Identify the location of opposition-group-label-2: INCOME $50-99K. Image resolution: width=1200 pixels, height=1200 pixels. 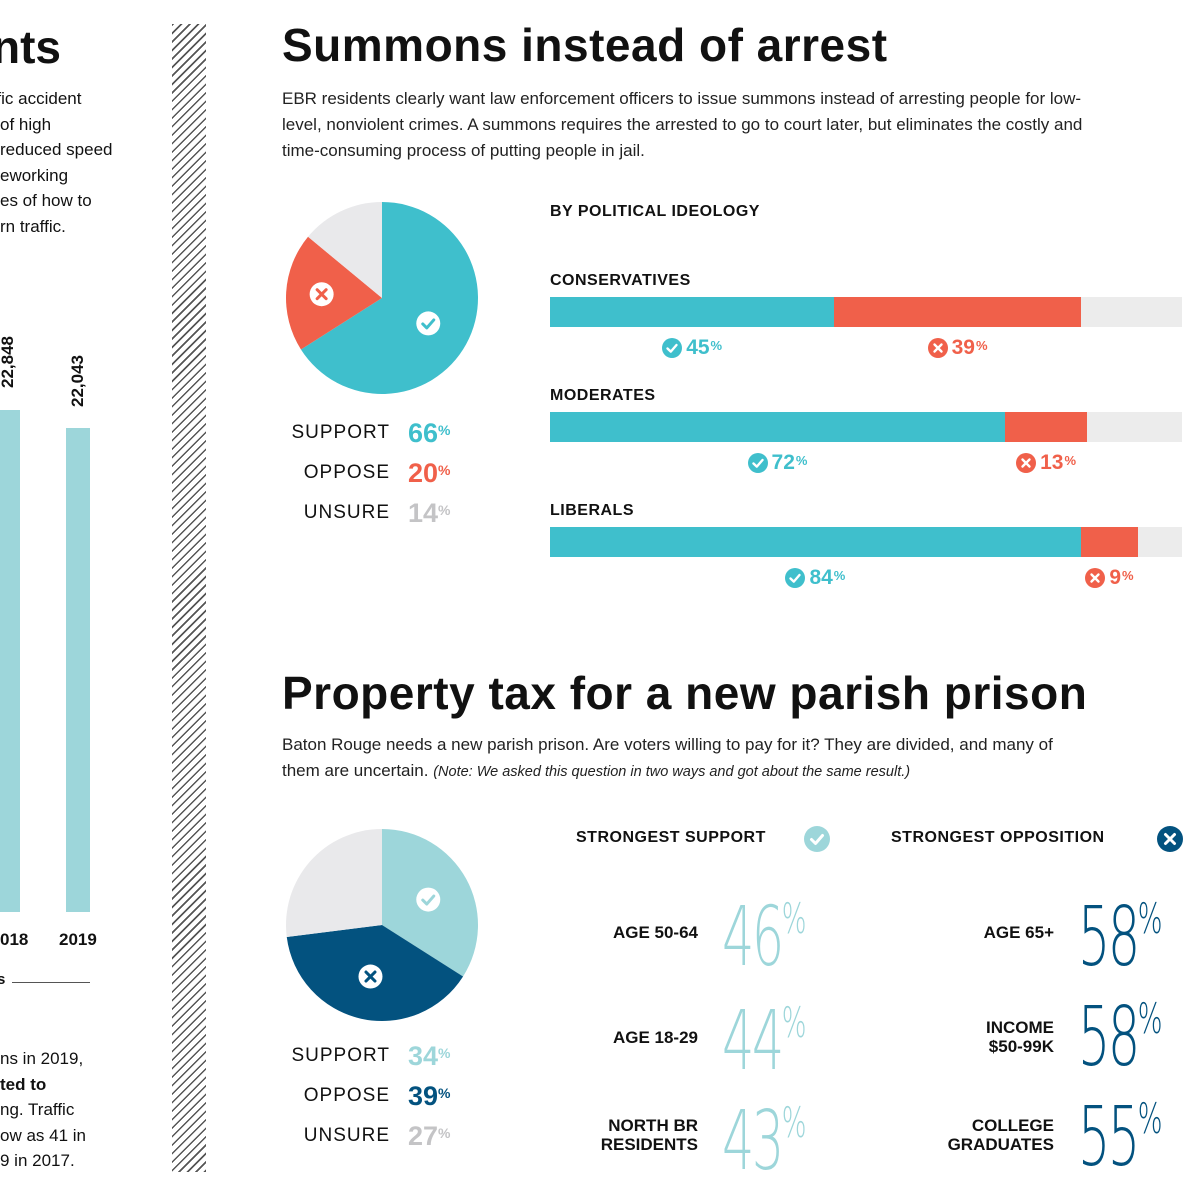
(1020, 1037).